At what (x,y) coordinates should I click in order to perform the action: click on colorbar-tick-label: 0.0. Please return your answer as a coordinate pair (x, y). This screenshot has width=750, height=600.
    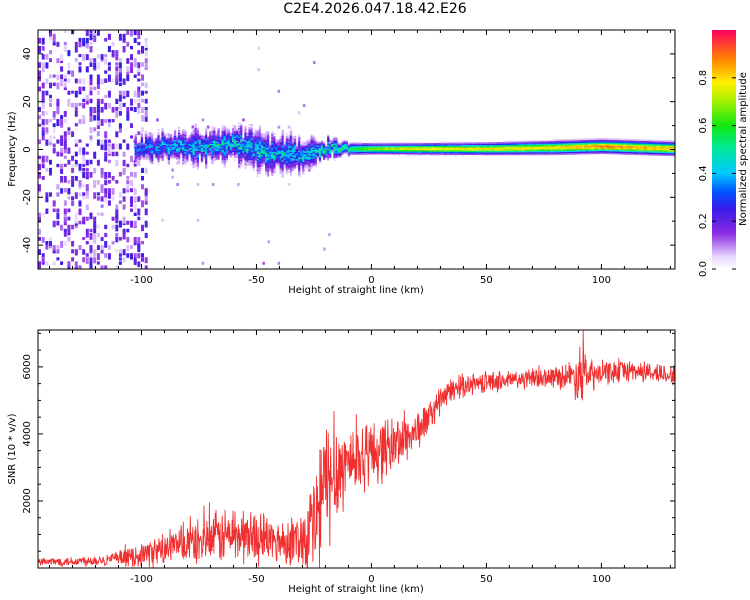
    Looking at the image, I should click on (703, 269).